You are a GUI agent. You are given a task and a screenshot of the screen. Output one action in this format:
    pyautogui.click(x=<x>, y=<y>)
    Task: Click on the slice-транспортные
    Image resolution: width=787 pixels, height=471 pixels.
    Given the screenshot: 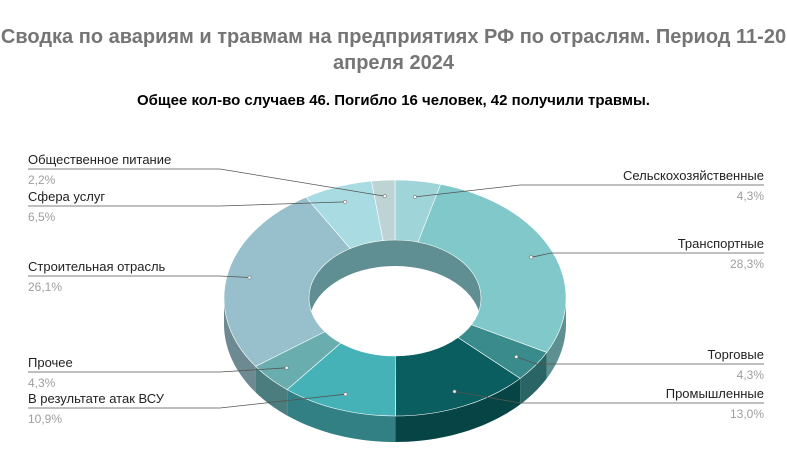 What is the action you would take?
    pyautogui.click(x=492, y=268)
    